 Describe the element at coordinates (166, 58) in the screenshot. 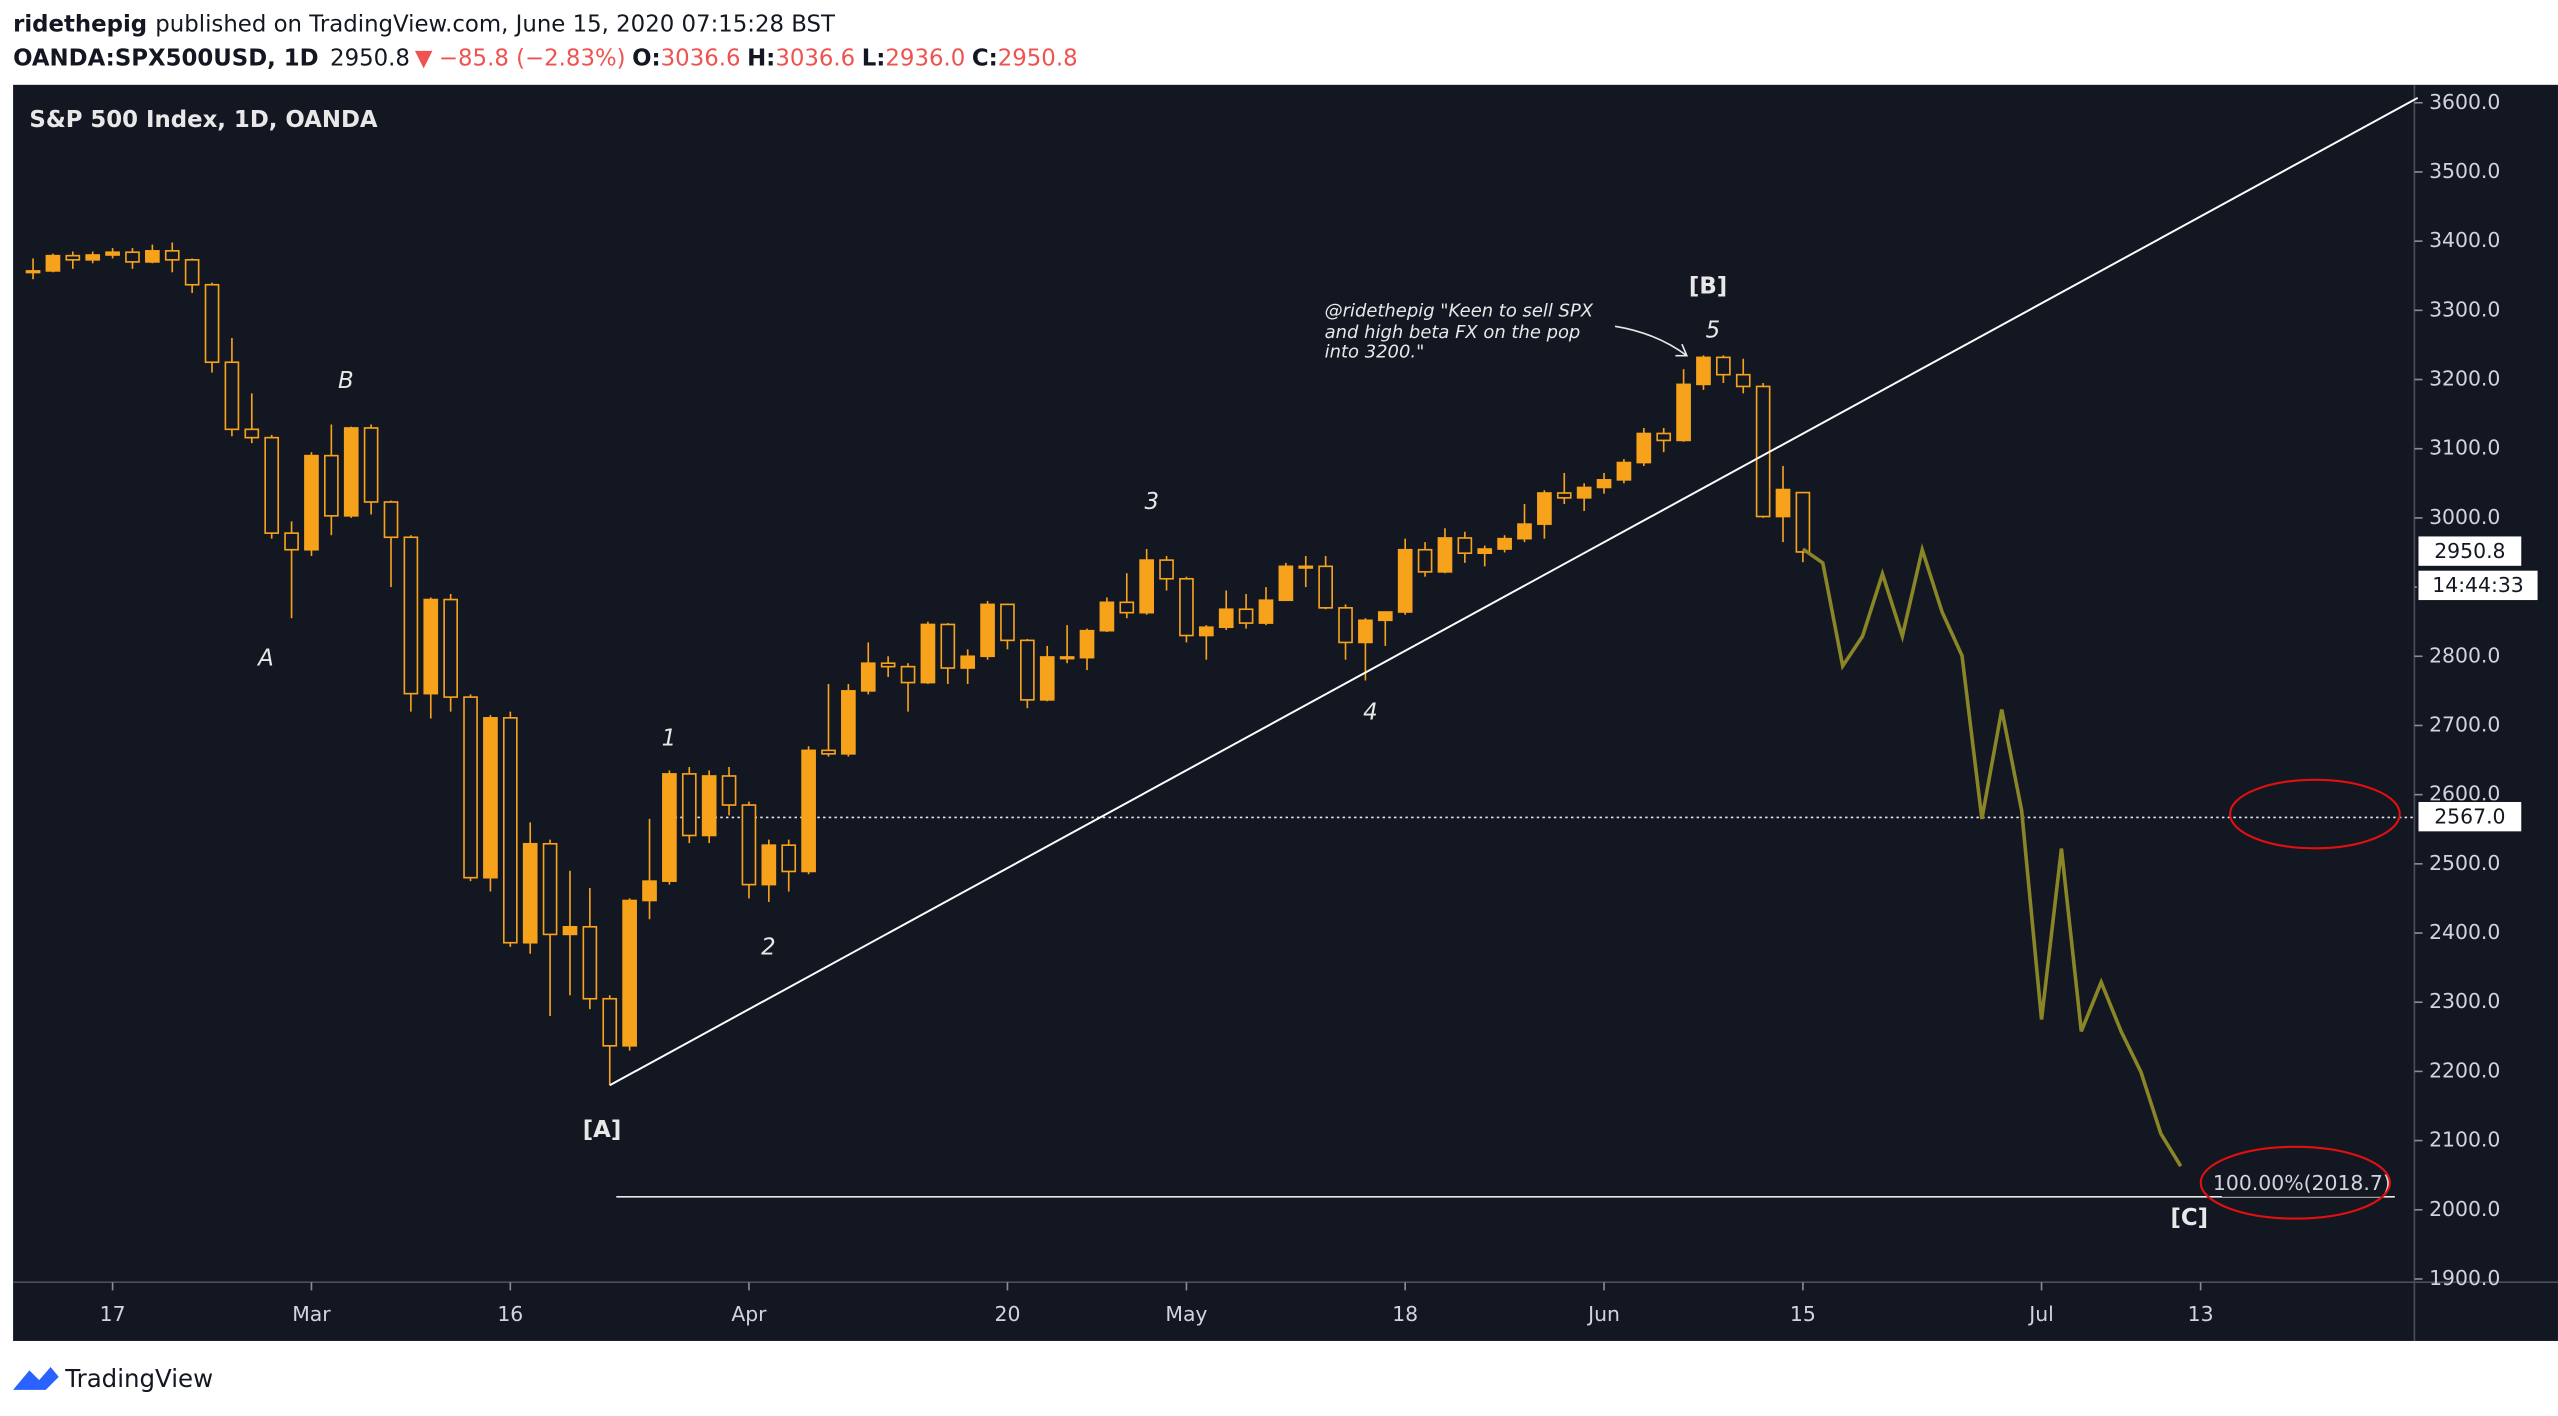

I see `symbol: OANDA:SPX500USD, 1D` at that location.